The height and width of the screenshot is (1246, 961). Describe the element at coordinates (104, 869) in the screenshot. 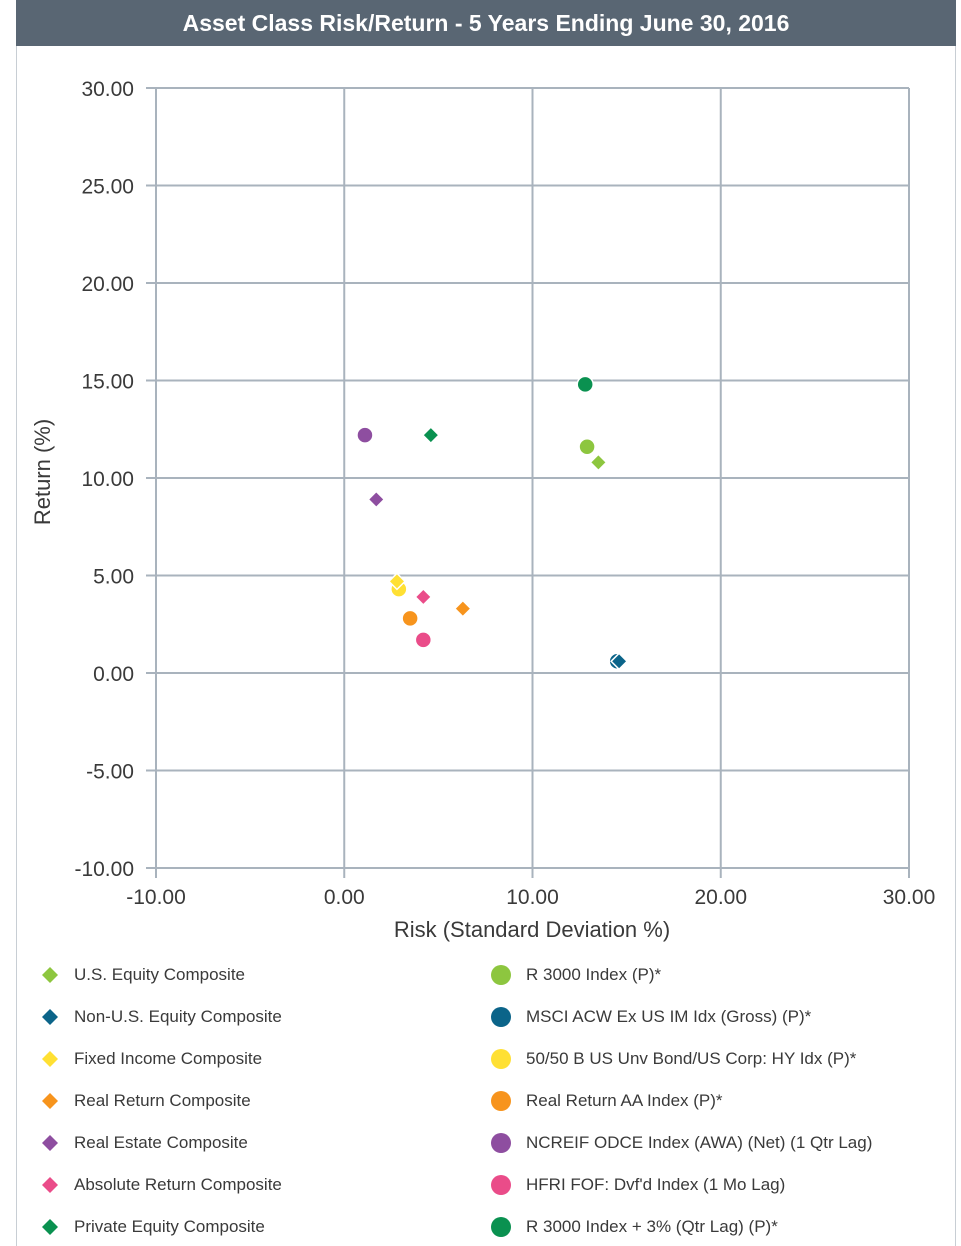

I see `y-tick-label: -10.00` at that location.